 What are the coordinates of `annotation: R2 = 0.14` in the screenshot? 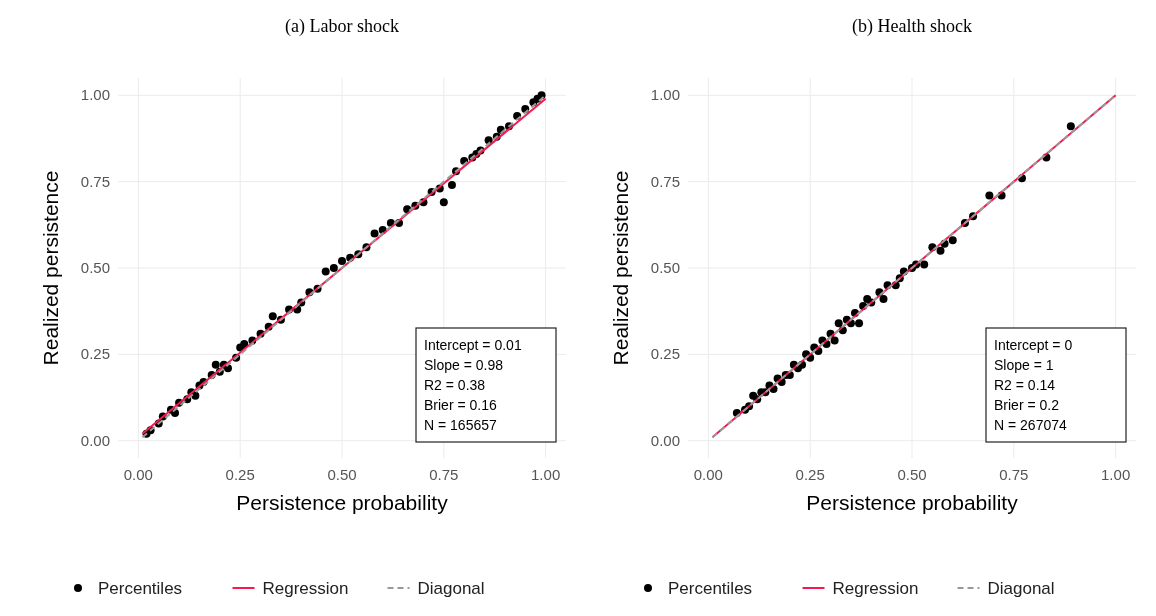 It's located at (1025, 385).